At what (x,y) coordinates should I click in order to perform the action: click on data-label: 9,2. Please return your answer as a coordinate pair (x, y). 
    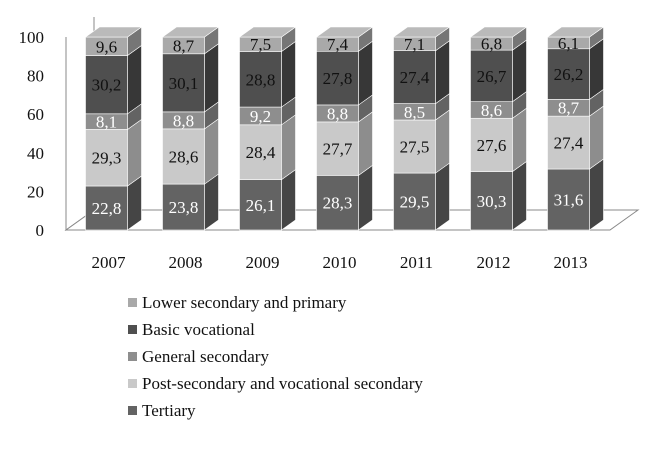
    Looking at the image, I should click on (260, 116).